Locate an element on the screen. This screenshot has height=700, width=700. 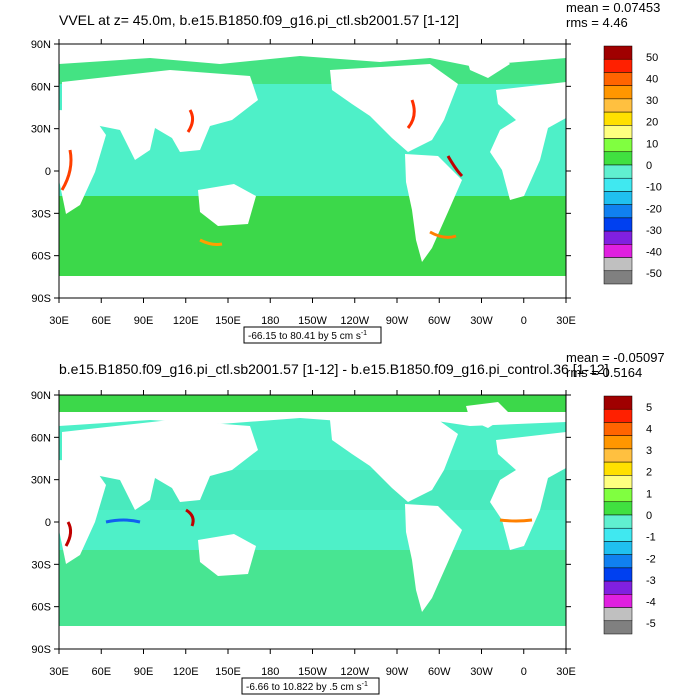
bottom-lat-label: 60S is located at coordinates (41, 608).